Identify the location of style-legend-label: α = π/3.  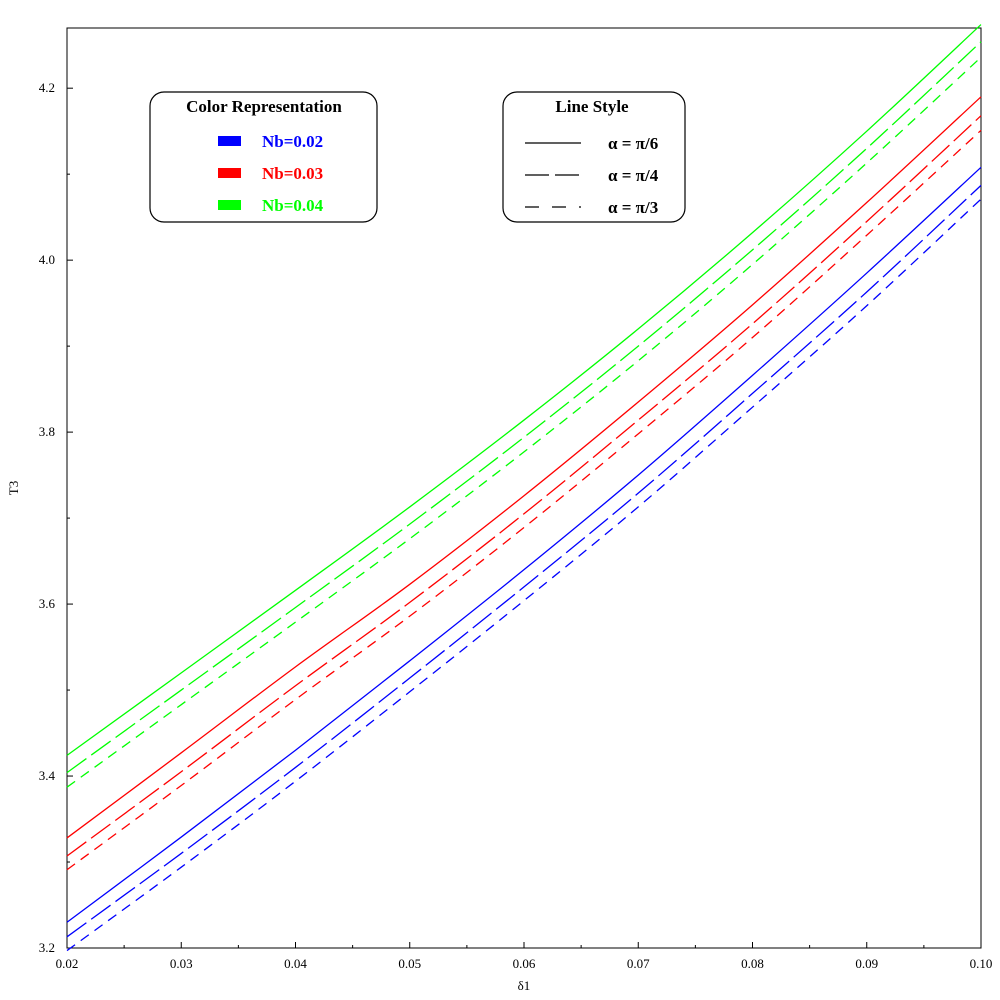
(633, 207).